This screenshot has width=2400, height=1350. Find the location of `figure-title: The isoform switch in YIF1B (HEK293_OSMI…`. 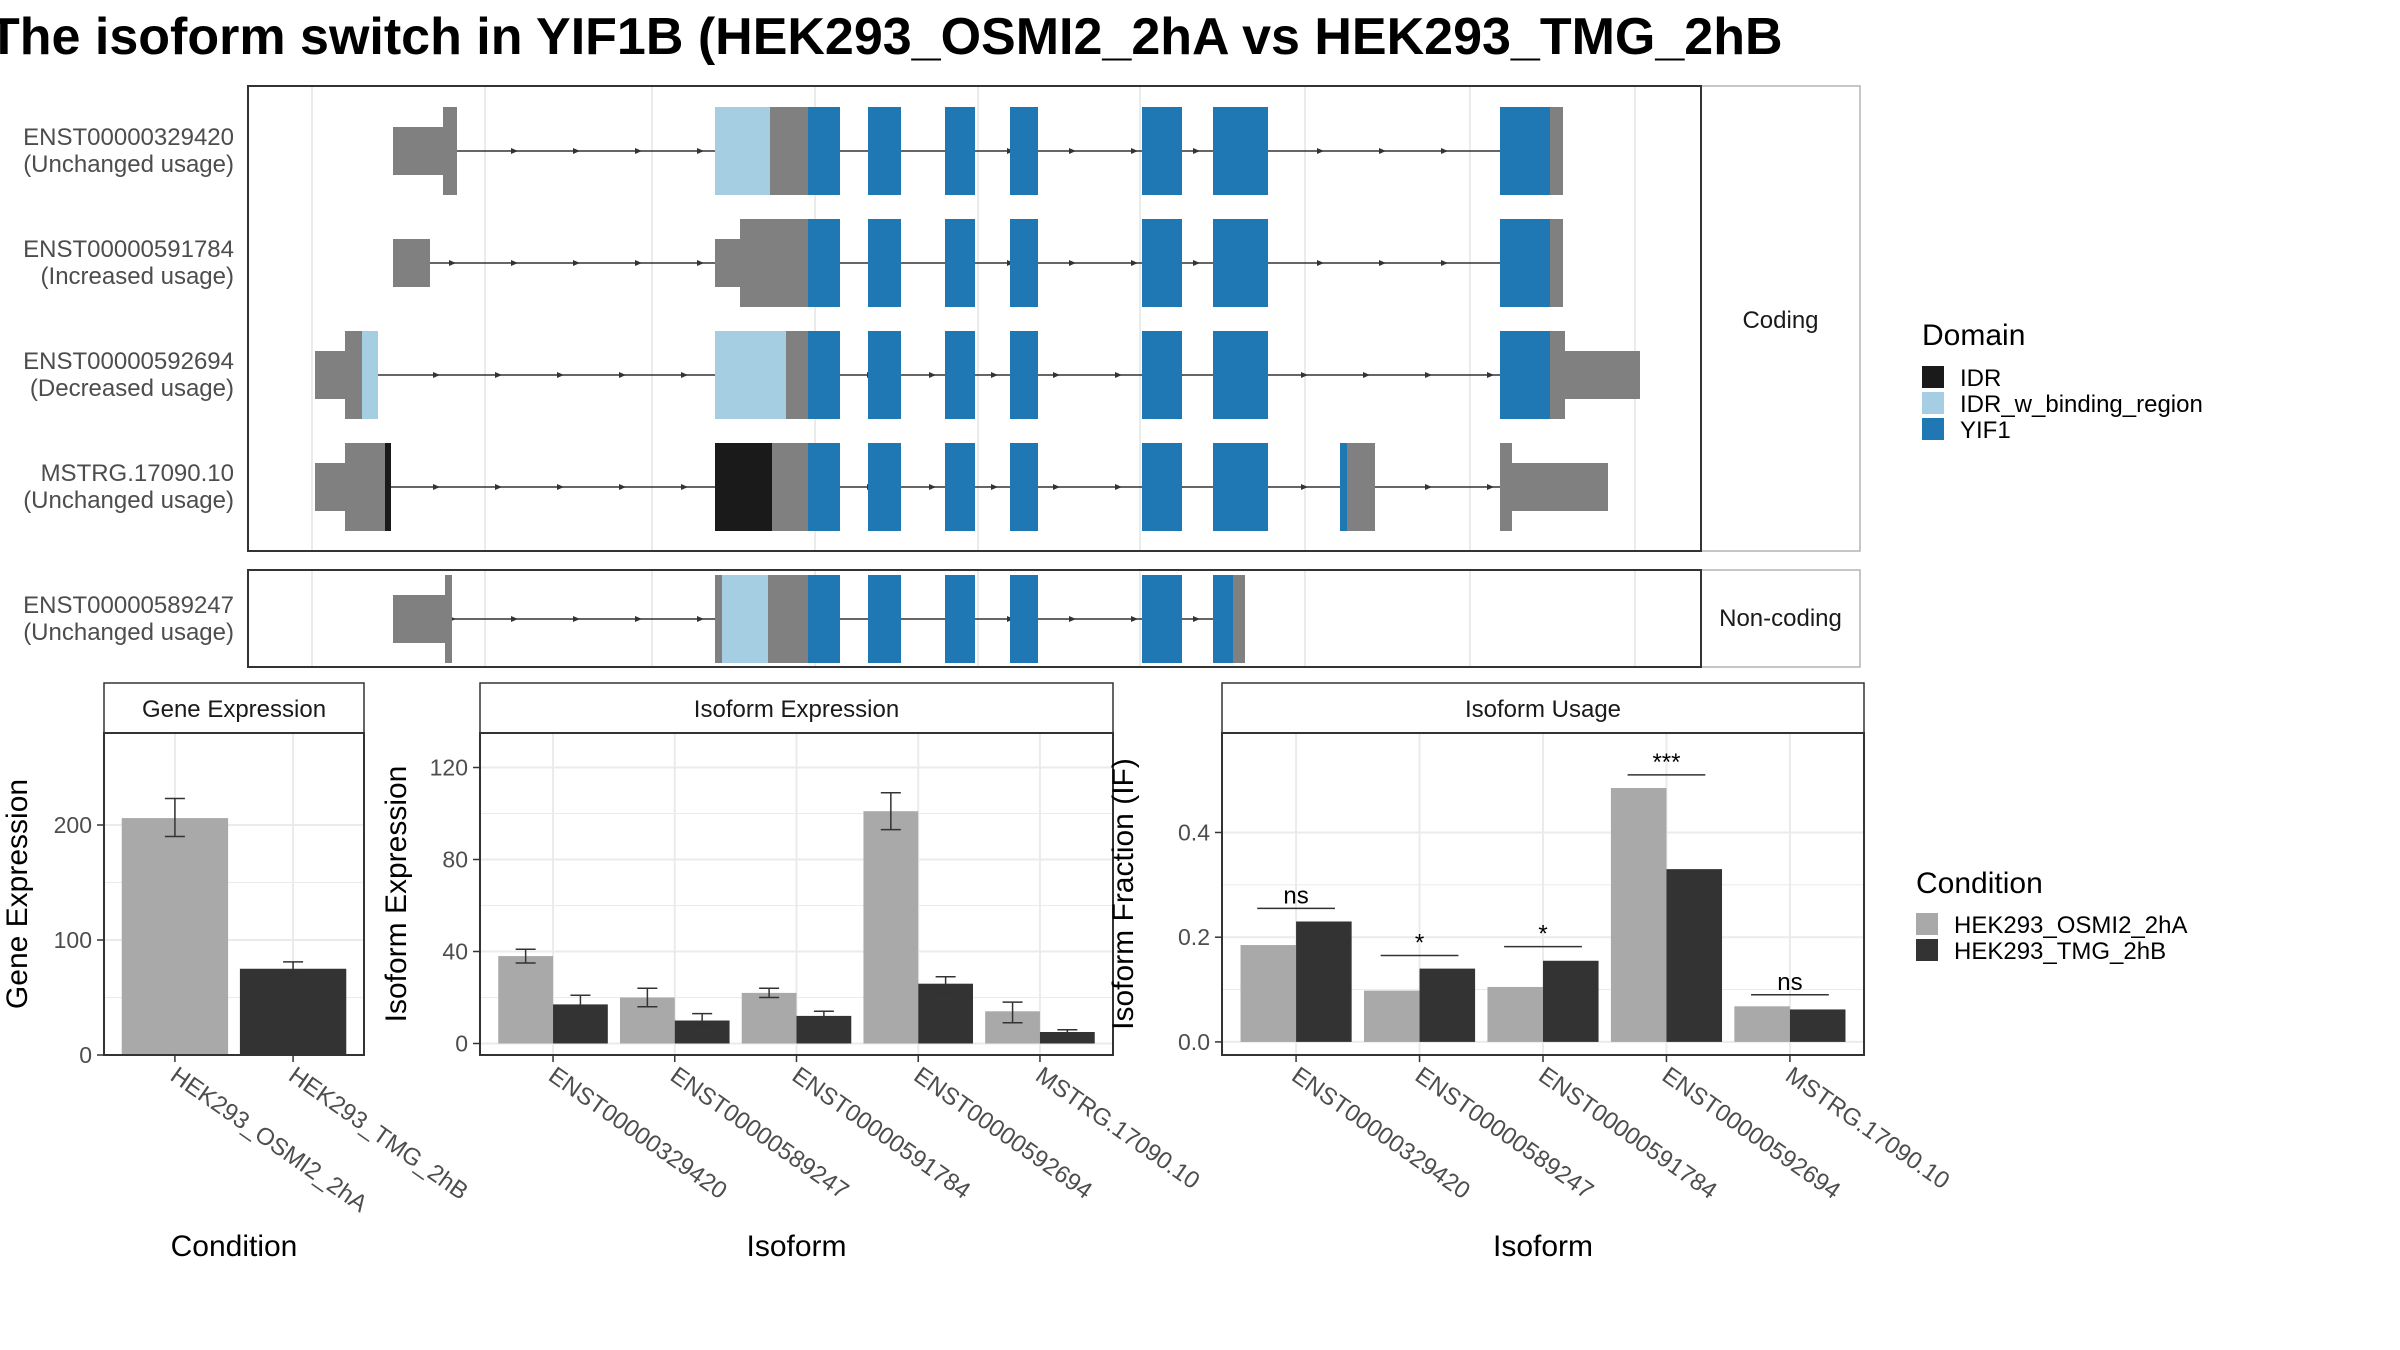

figure-title: The isoform switch in YIF1B (HEK293_OSMI… is located at coordinates (891, 37).